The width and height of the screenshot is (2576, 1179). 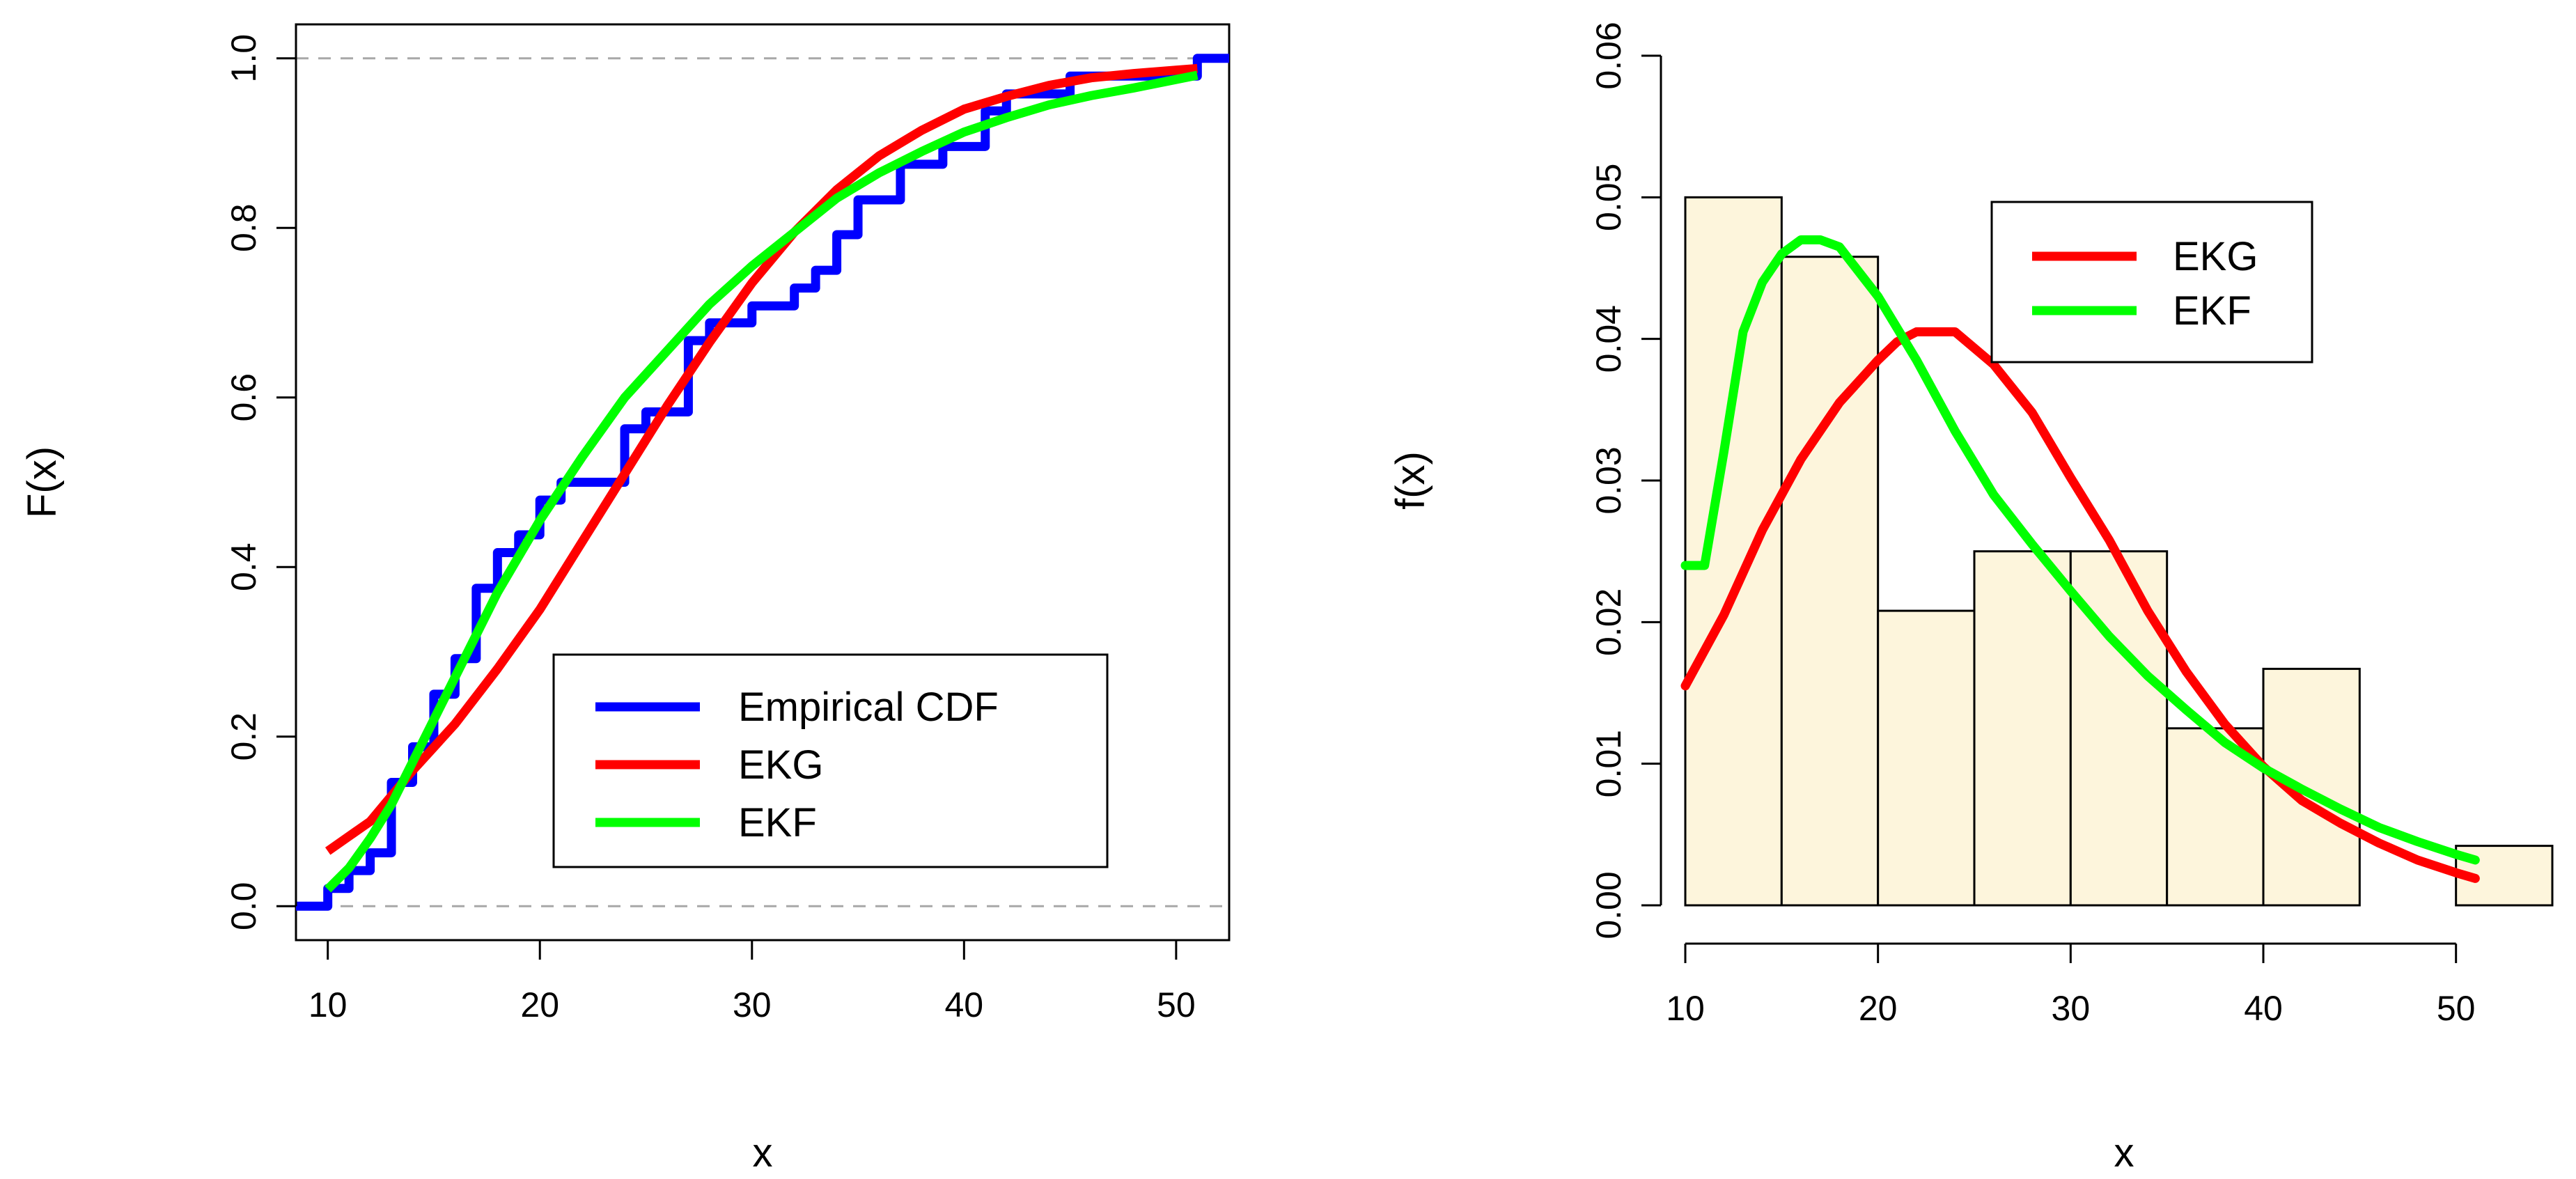 I want to click on legend: EKG EKF, so click(x=2151, y=282).